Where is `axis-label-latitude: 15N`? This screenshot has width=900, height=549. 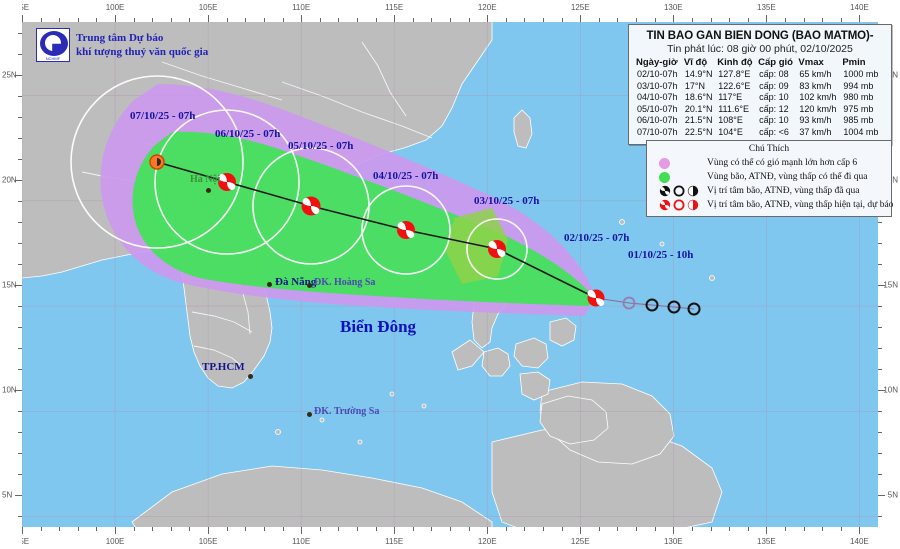 axis-label-latitude: 15N is located at coordinates (890, 285).